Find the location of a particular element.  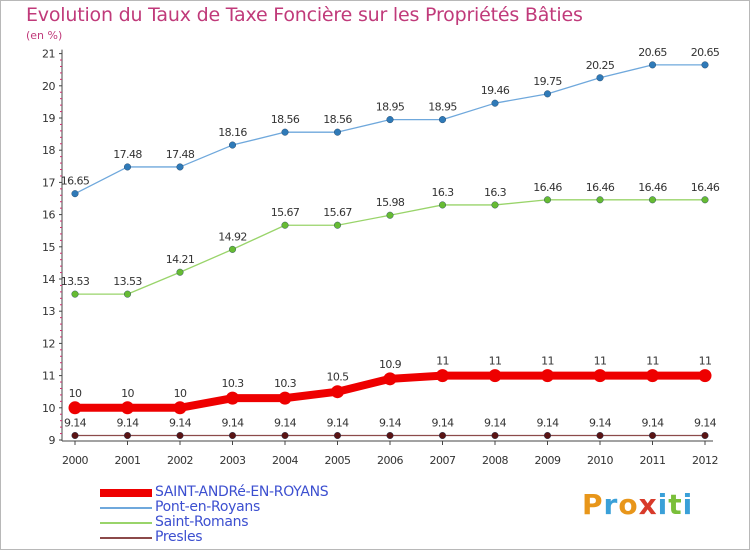

x-tick-label: 2009 is located at coordinates (548, 460).